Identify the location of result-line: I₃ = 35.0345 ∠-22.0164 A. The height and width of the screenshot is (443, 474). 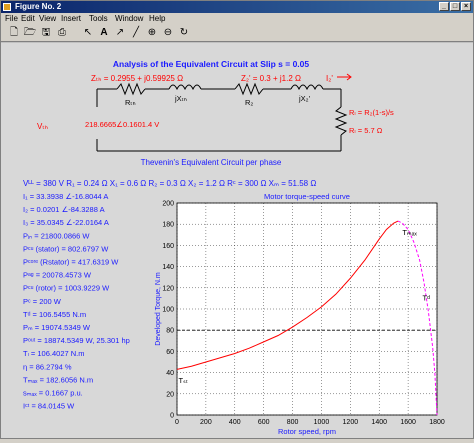
(66, 222).